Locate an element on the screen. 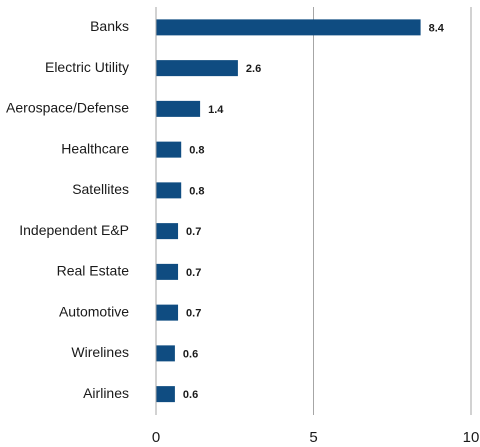 Image resolution: width=480 pixels, height=447 pixels. value-label-5: 0.7 is located at coordinates (193, 232).